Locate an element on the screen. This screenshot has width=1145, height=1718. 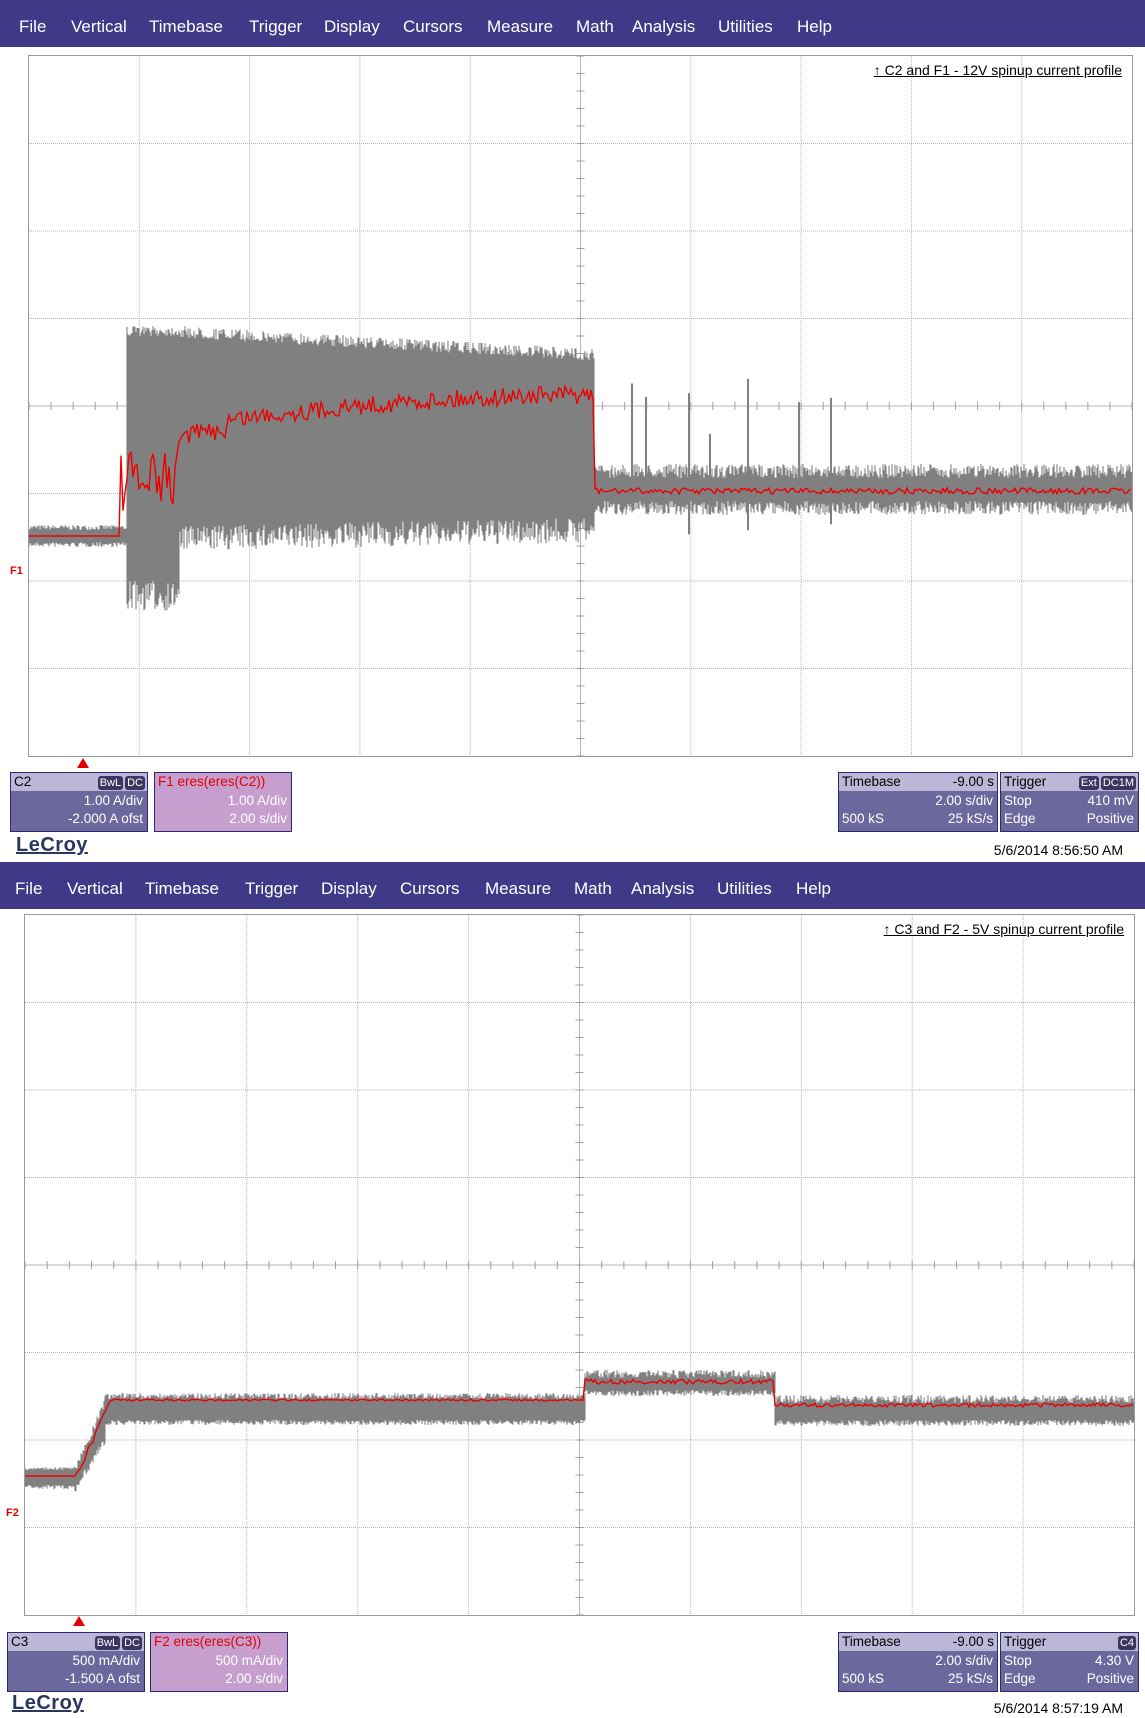
channel-name: C2 is located at coordinates (23, 781).